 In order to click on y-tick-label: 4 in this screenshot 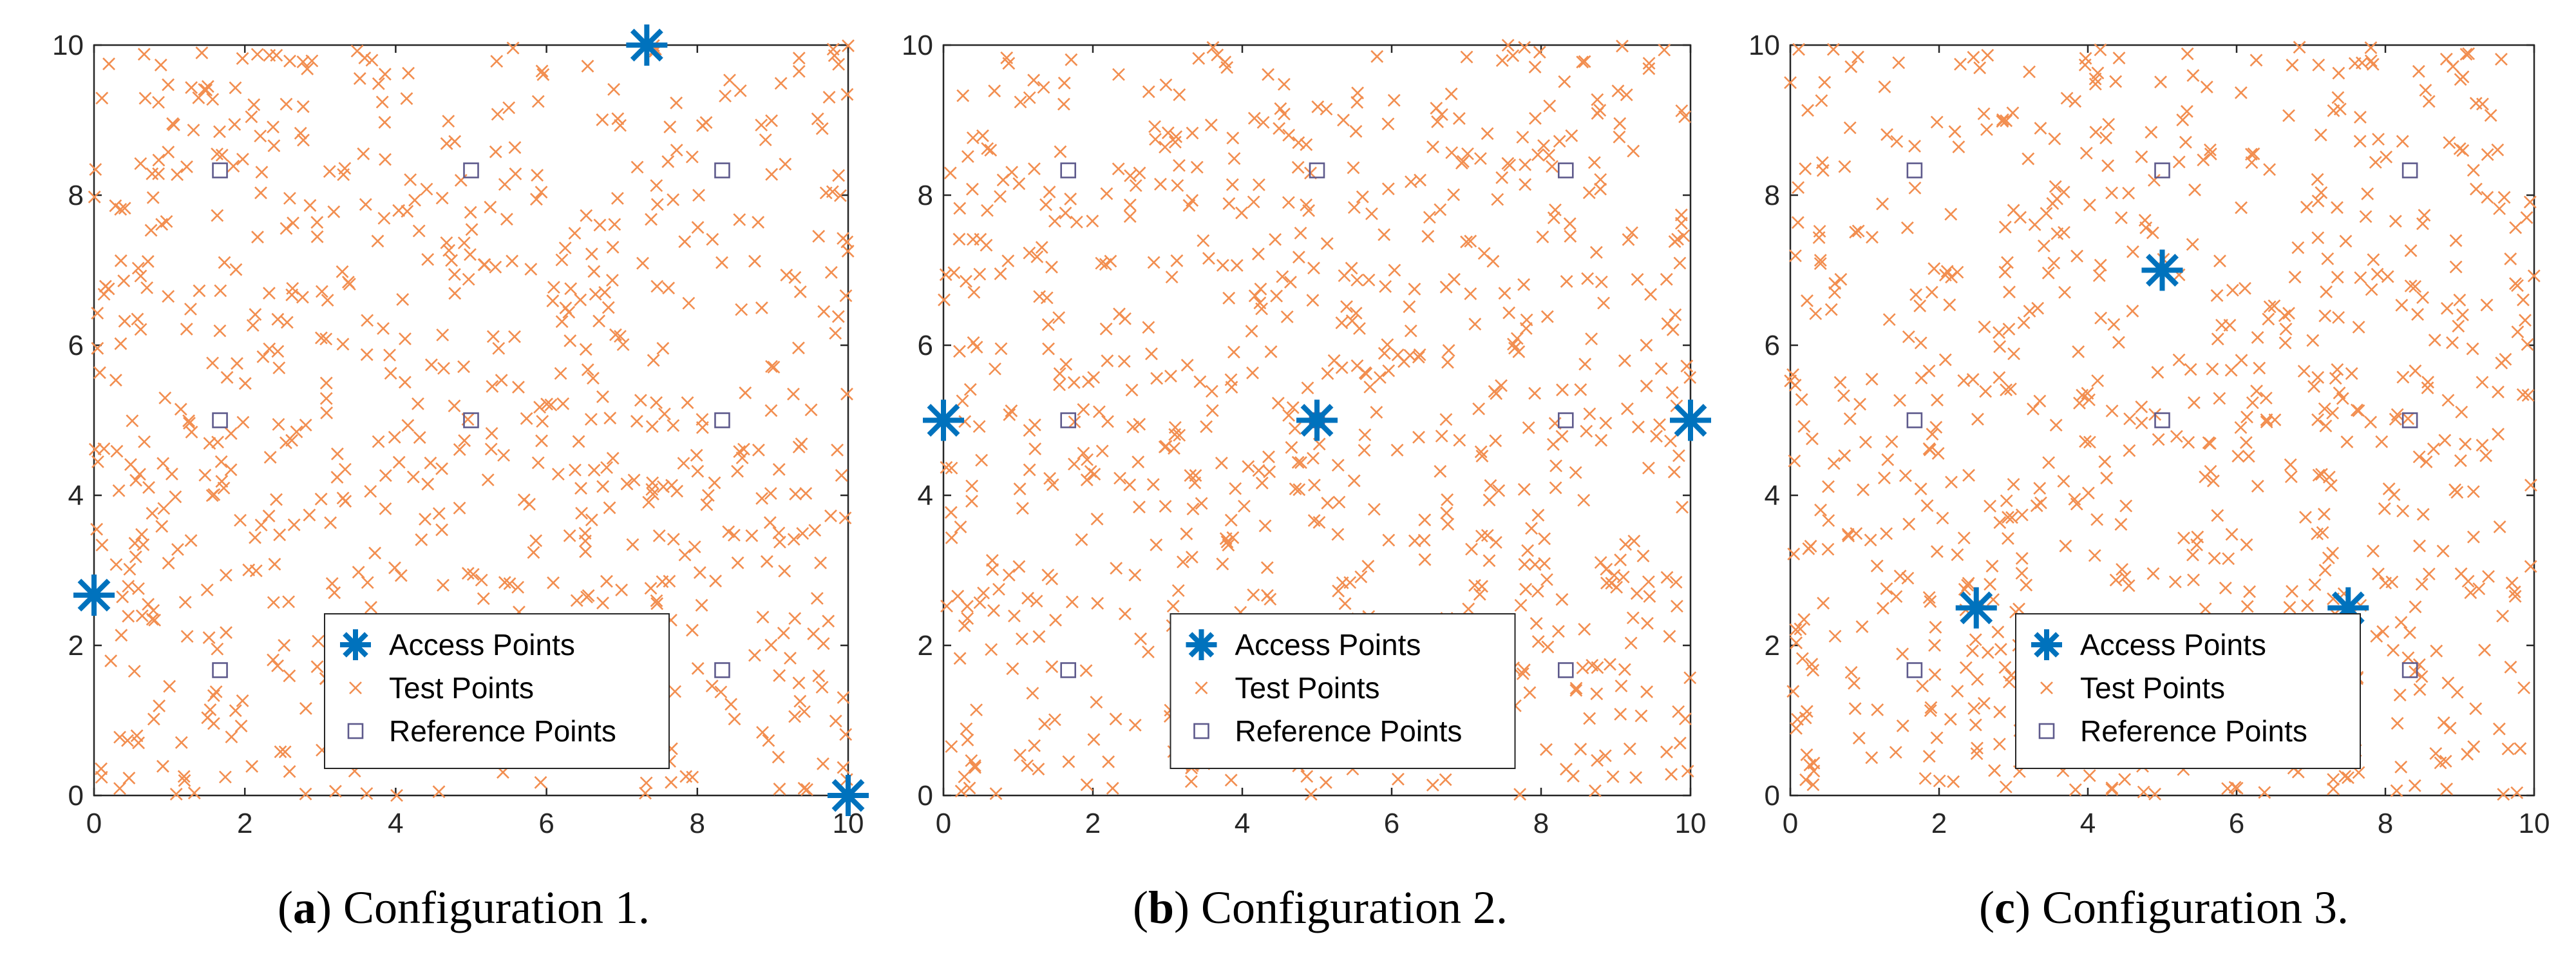, I will do `click(1772, 495)`.